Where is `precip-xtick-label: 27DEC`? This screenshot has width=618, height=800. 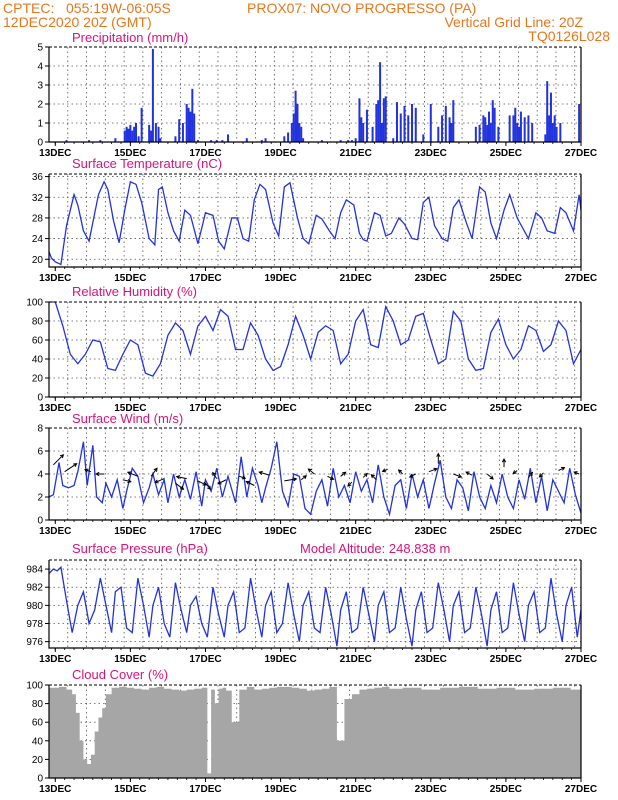 precip-xtick-label: 27DEC is located at coordinates (581, 153).